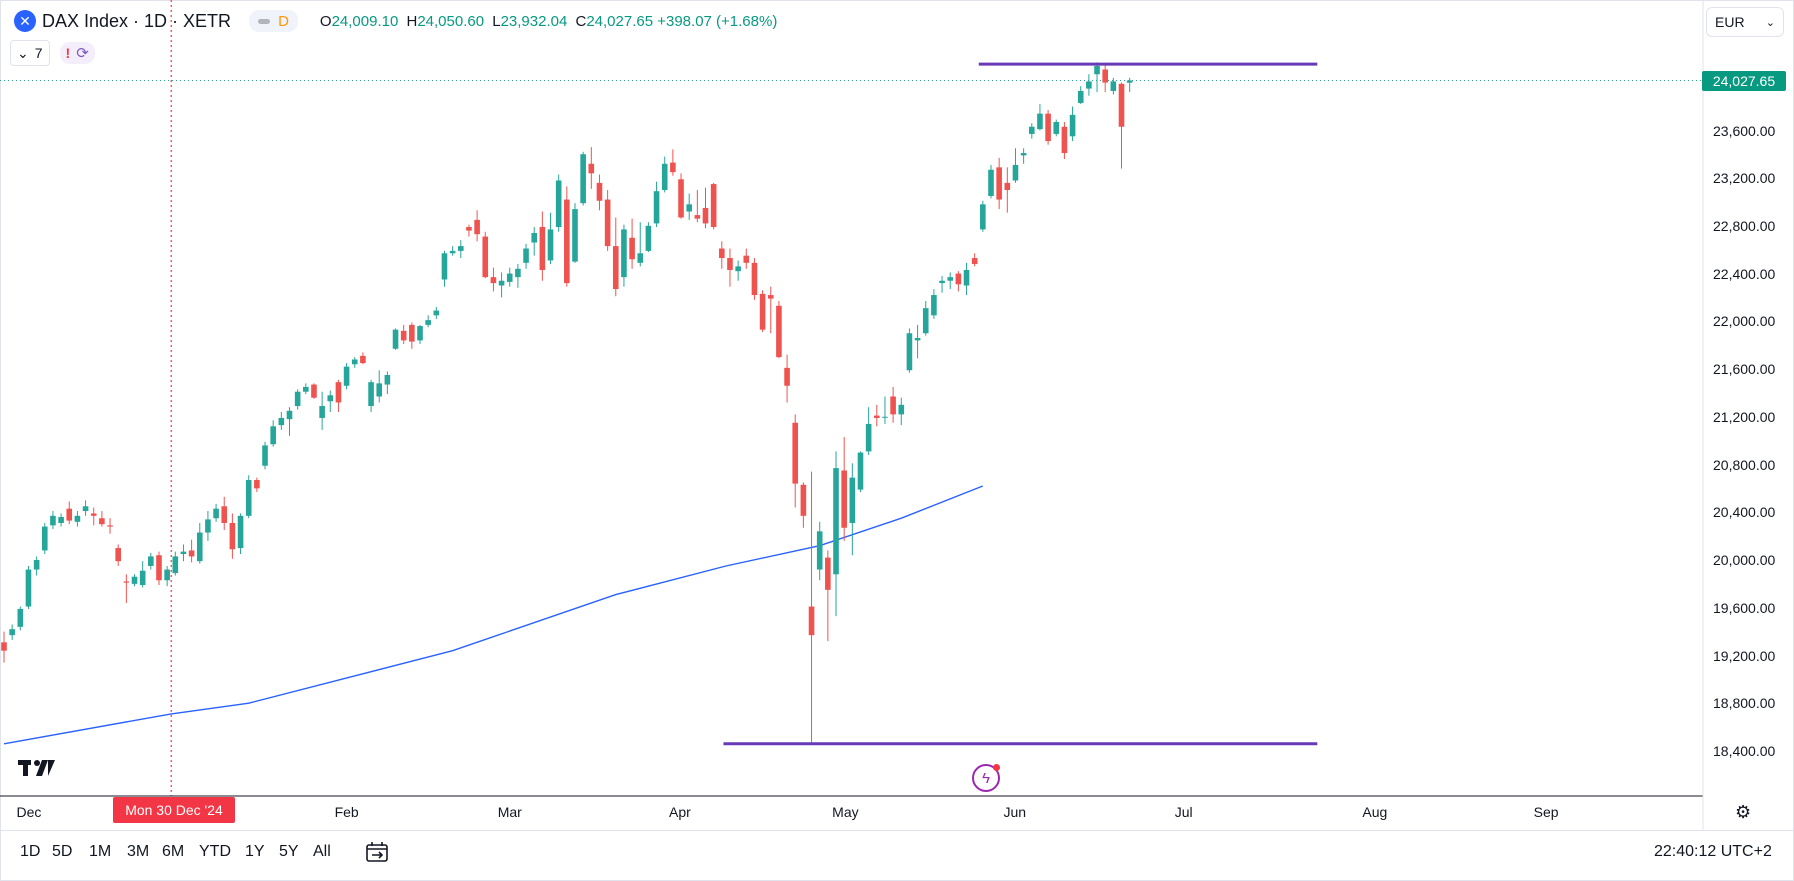 Image resolution: width=1794 pixels, height=881 pixels. Describe the element at coordinates (68, 53) in the screenshot. I see `exclamation-icon: !` at that location.